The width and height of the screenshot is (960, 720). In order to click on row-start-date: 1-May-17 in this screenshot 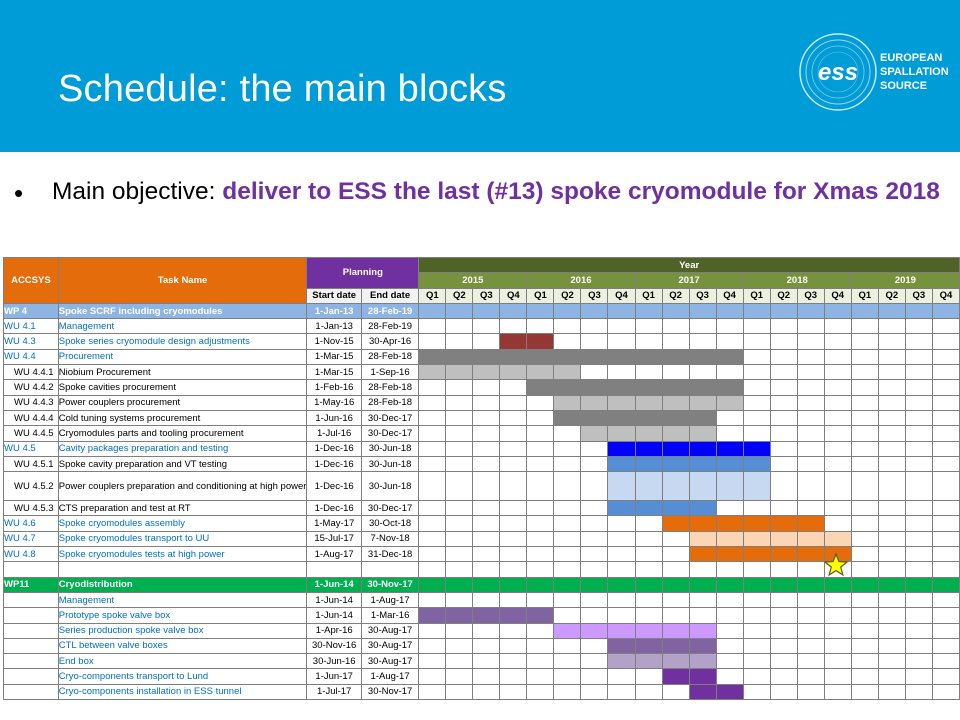, I will do `click(334, 523)`.